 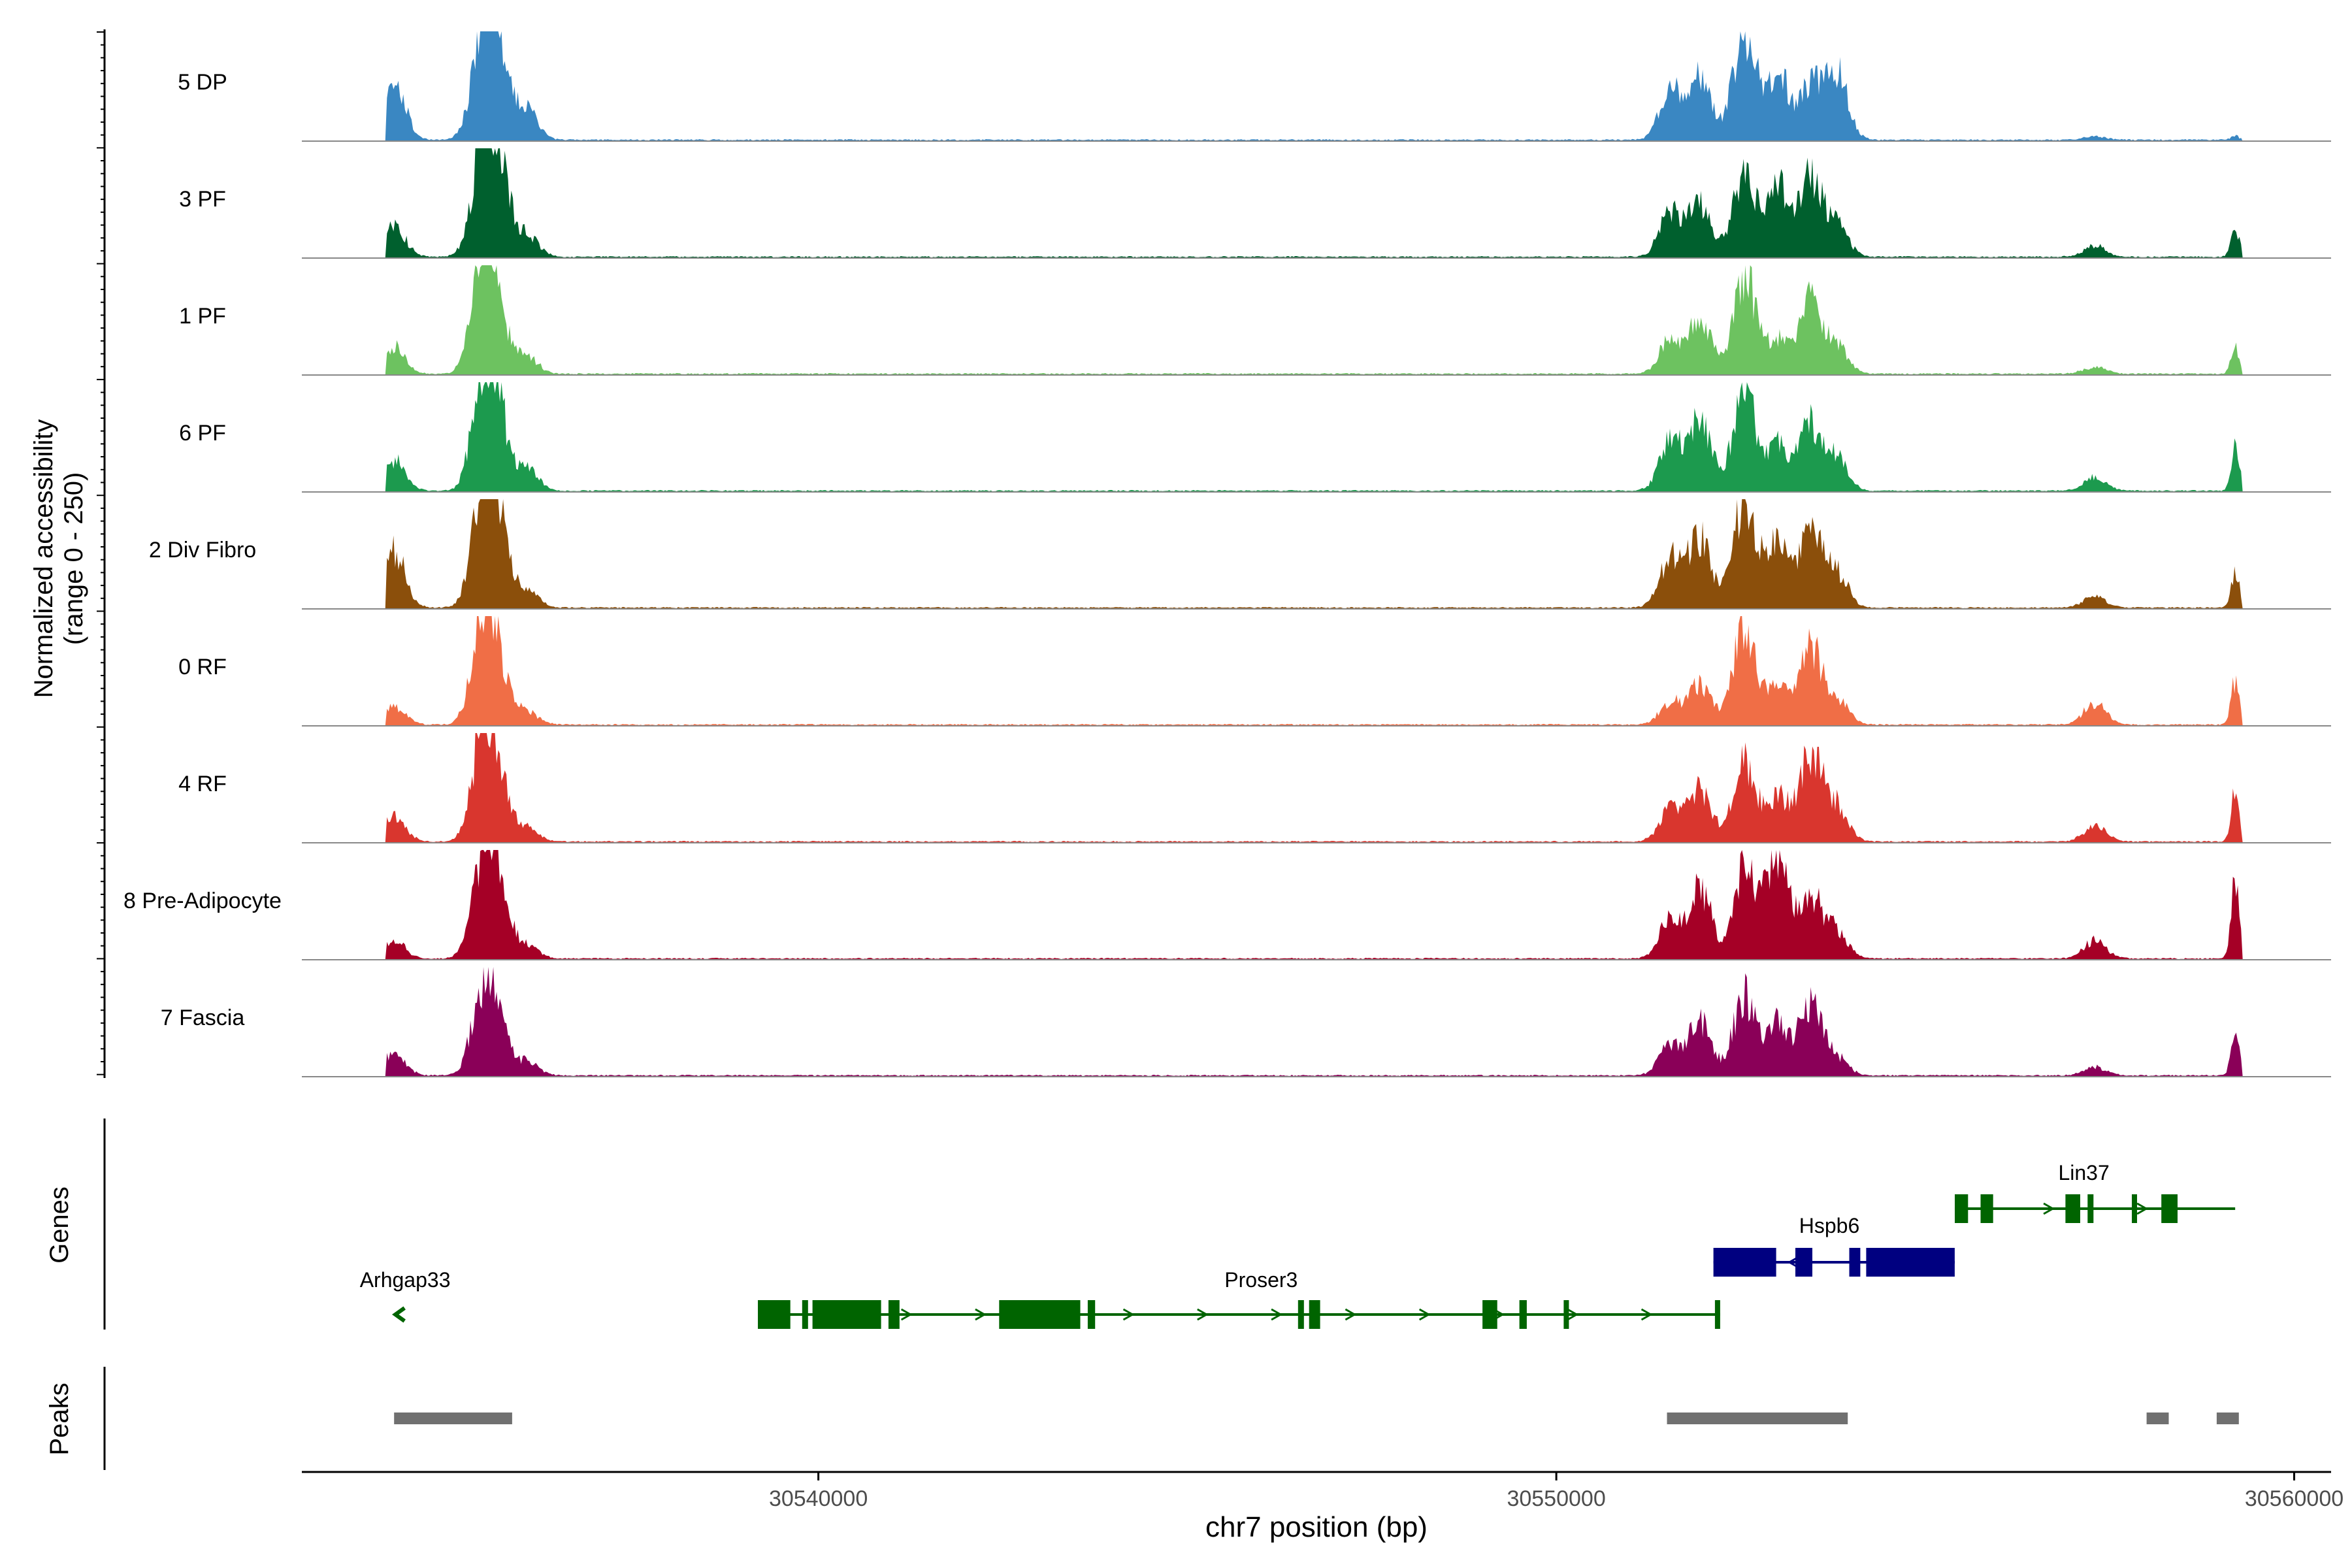 What do you see at coordinates (818, 1498) in the screenshot?
I see `x-tick-label: 30540000` at bounding box center [818, 1498].